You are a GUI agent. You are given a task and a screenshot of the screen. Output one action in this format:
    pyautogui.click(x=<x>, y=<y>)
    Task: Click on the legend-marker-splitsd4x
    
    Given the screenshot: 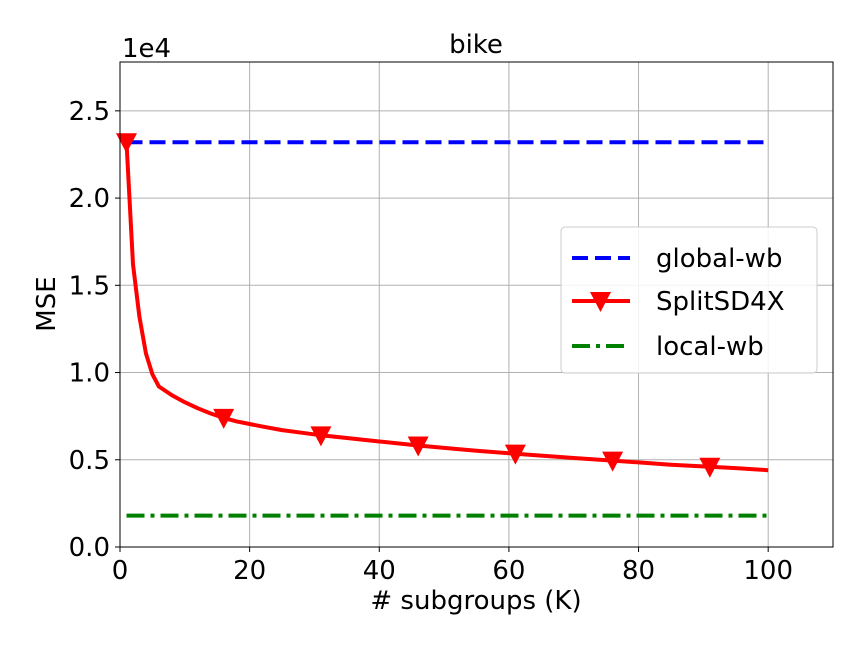 What is the action you would take?
    pyautogui.click(x=600, y=302)
    